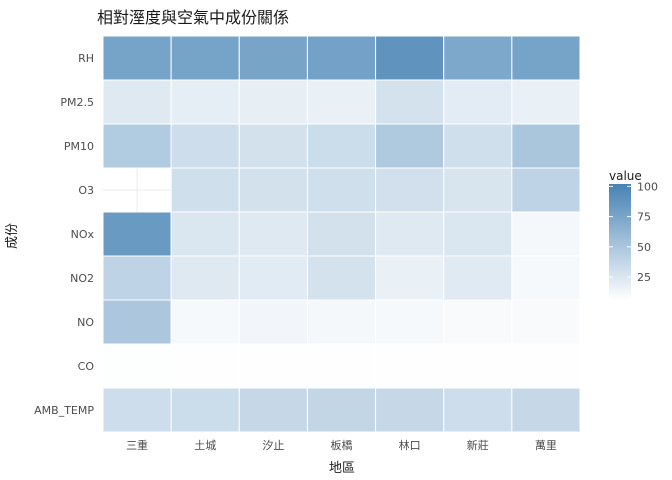  I want to click on y-tick-label: NO, so click(85, 322).